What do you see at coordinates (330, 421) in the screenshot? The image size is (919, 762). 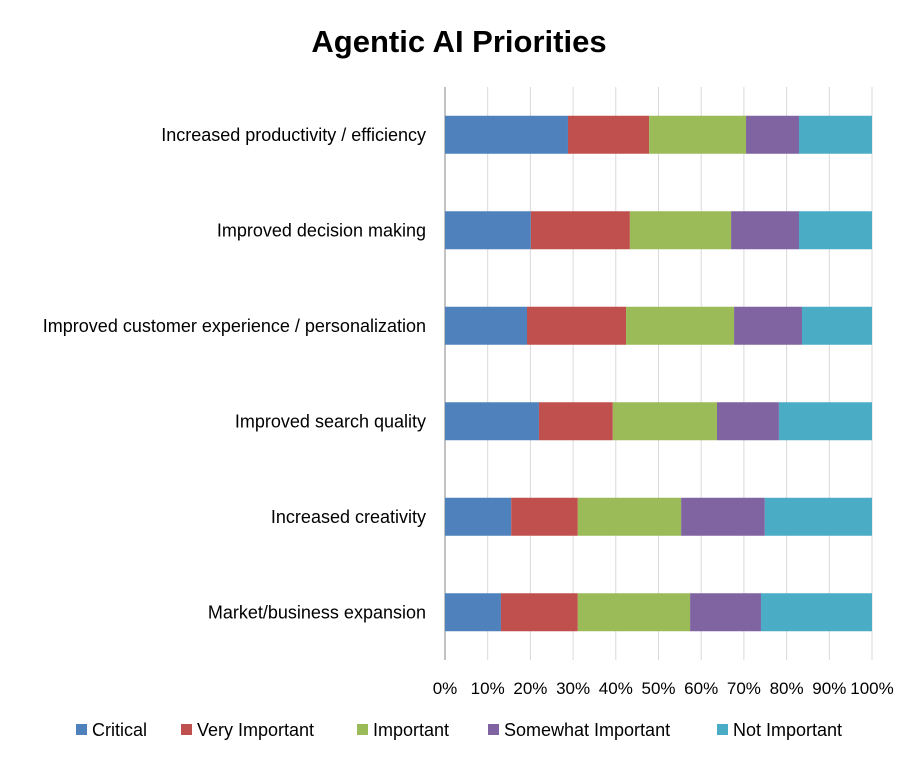 I see `category-label: Improved search quality` at bounding box center [330, 421].